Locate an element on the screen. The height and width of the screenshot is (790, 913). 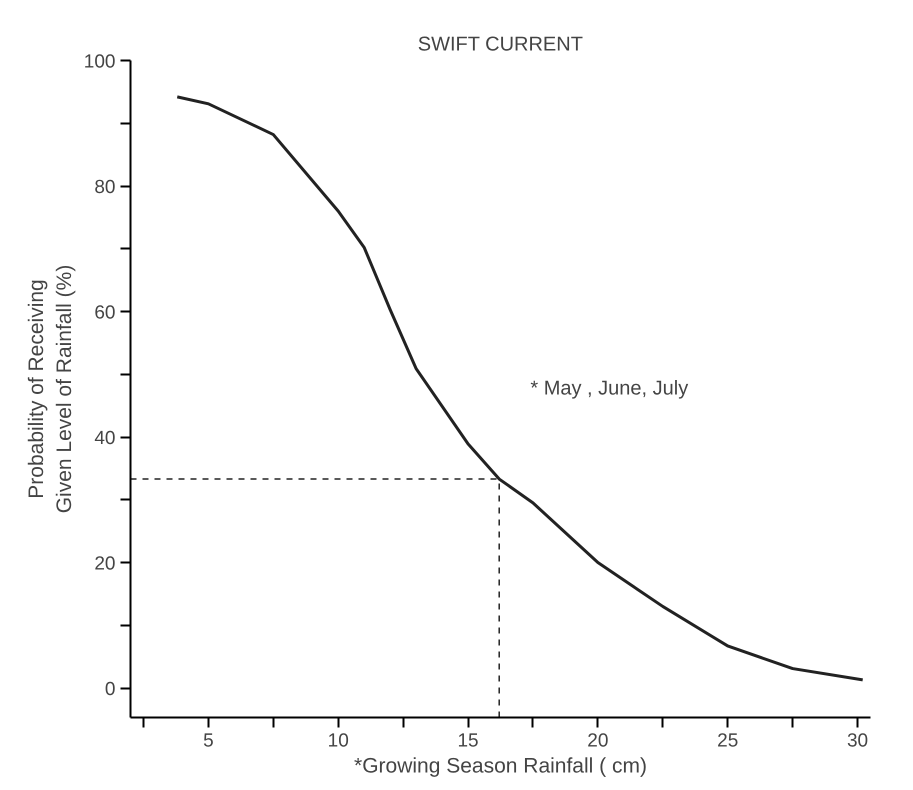
y-tick-label: 0 is located at coordinates (110, 689).